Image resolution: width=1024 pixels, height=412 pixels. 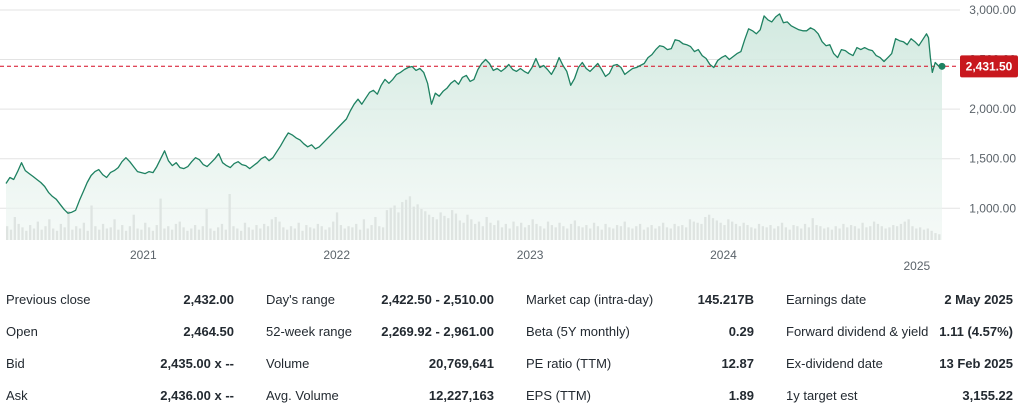 What do you see at coordinates (208, 331) in the screenshot?
I see `stat-value: 2,464.50` at bounding box center [208, 331].